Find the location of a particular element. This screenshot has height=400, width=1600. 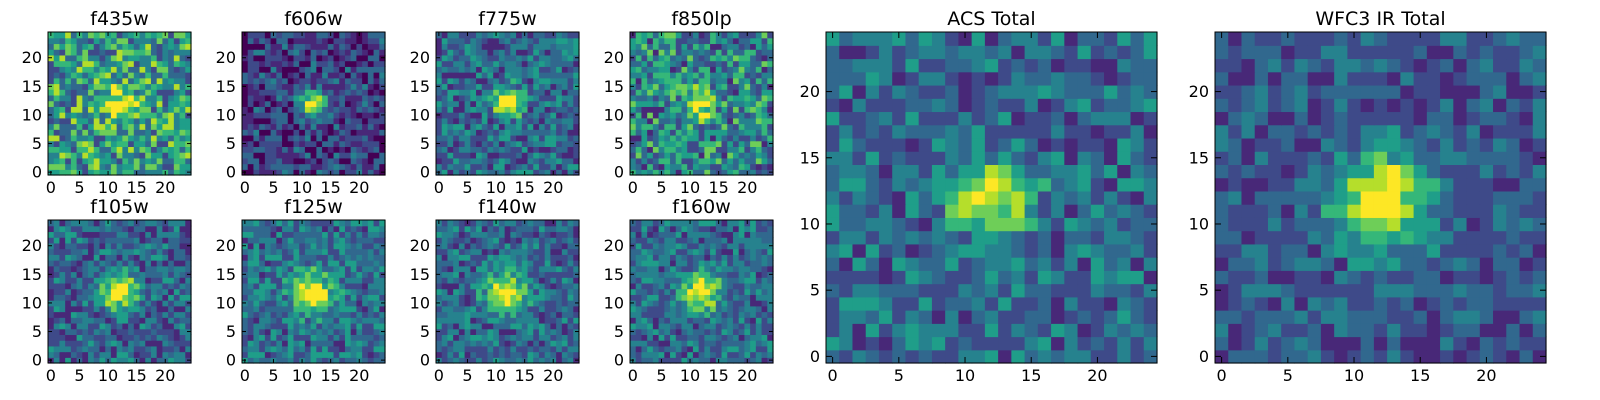

x-tick-label: 15 is located at coordinates (330, 187).